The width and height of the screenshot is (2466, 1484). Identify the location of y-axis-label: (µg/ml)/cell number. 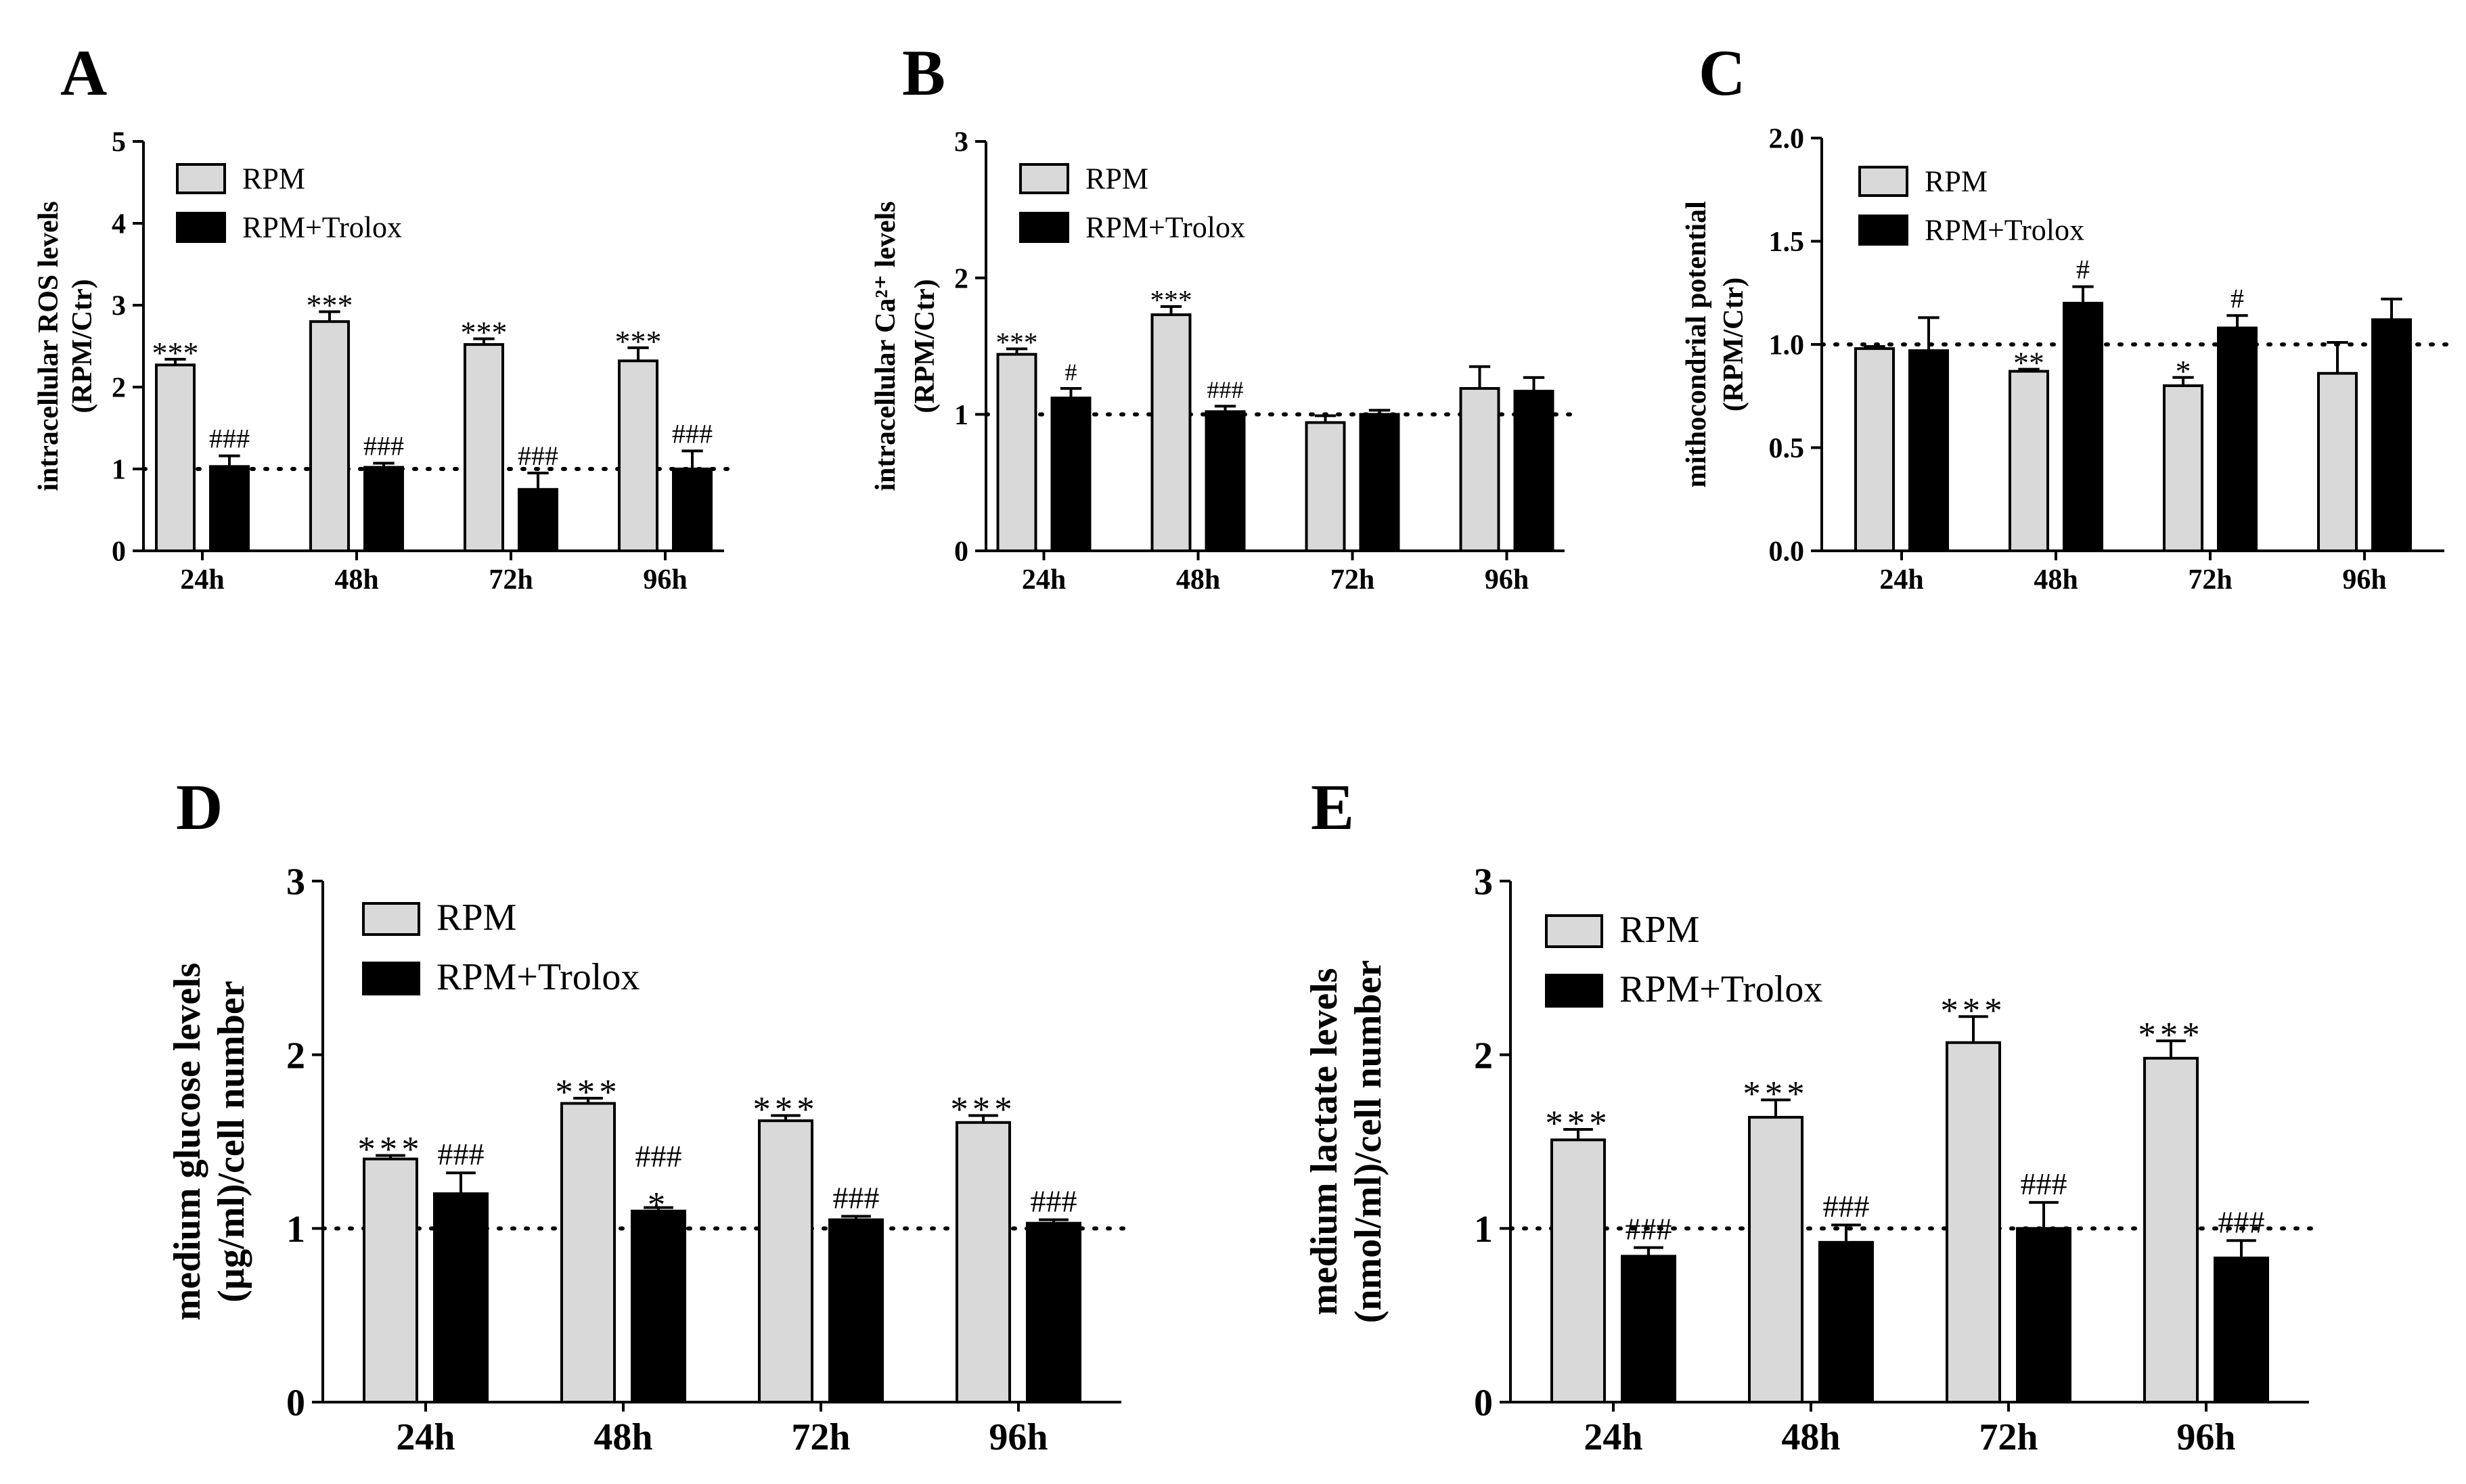
(231, 1142).